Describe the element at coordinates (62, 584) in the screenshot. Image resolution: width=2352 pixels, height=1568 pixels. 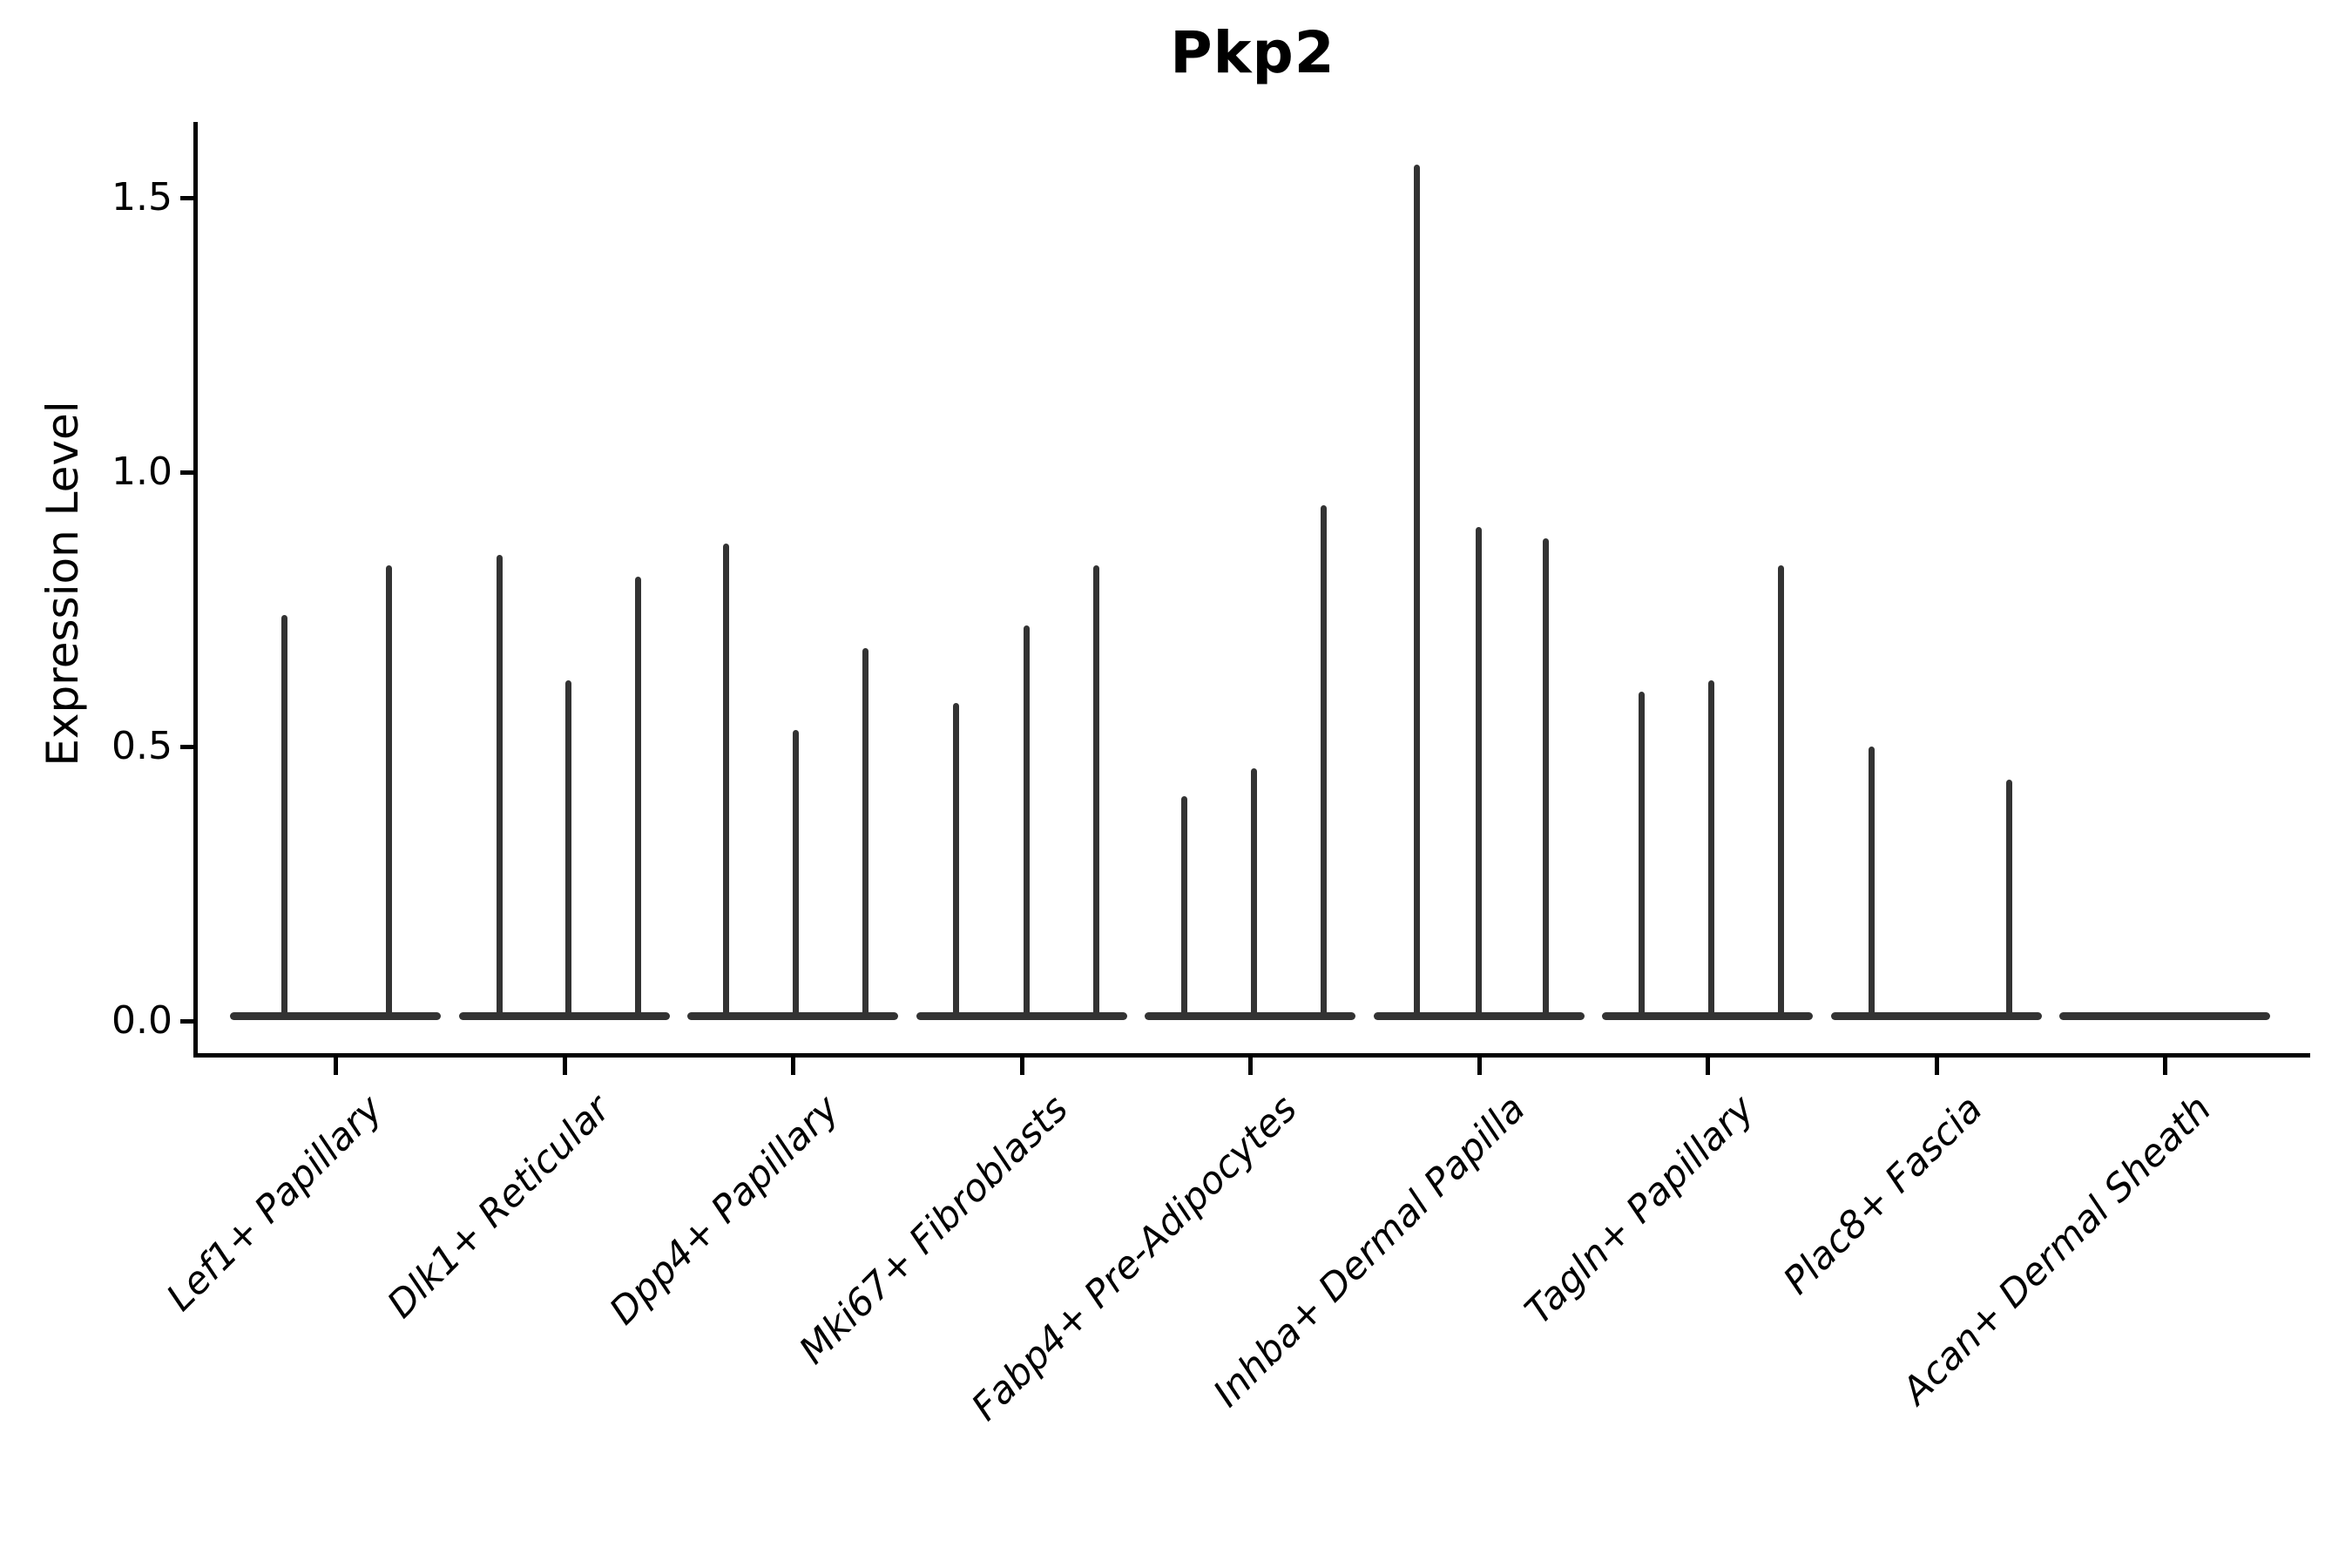
I see `y-axis-label: Expression Level` at that location.